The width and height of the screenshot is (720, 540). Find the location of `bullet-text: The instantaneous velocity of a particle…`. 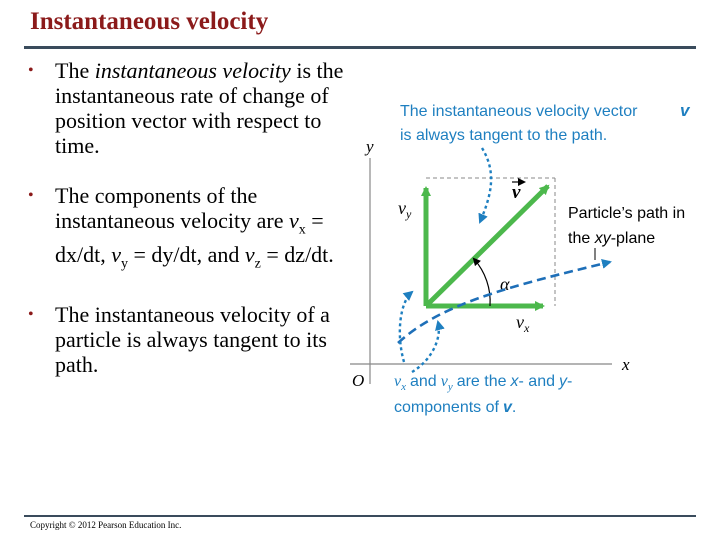

bullet-text: The instantaneous velocity of a particle… is located at coordinates (192, 339).